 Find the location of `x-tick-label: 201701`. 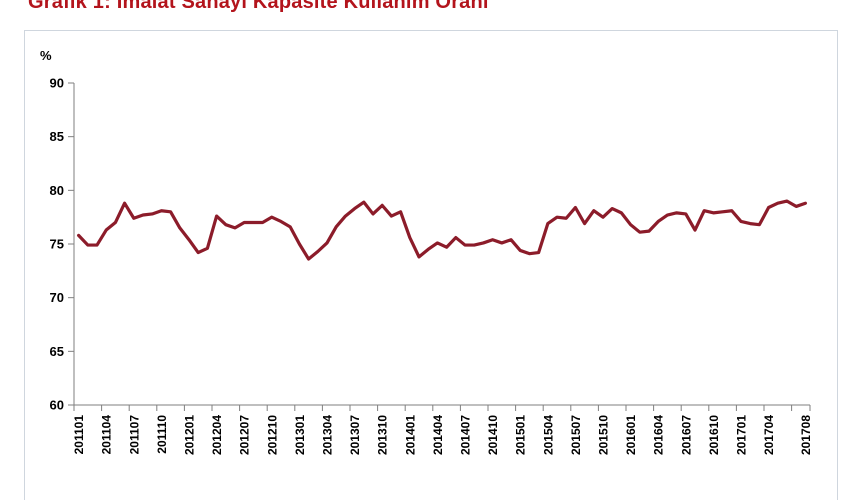

x-tick-label: 201701 is located at coordinates (742, 435).